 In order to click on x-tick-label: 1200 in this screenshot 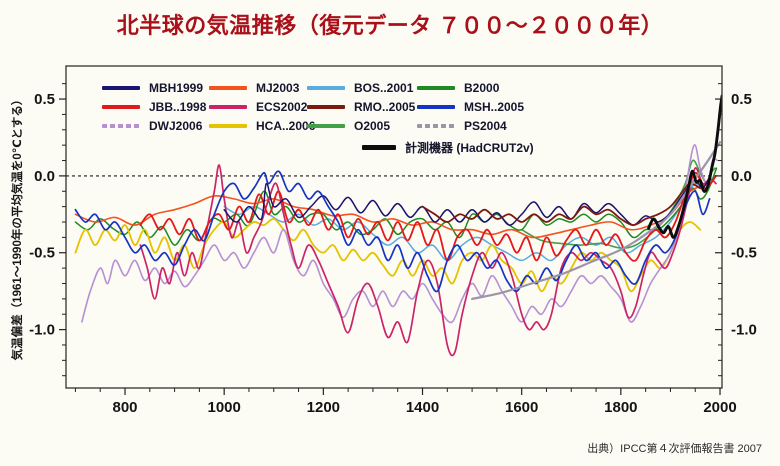, I will do `click(323, 407)`.